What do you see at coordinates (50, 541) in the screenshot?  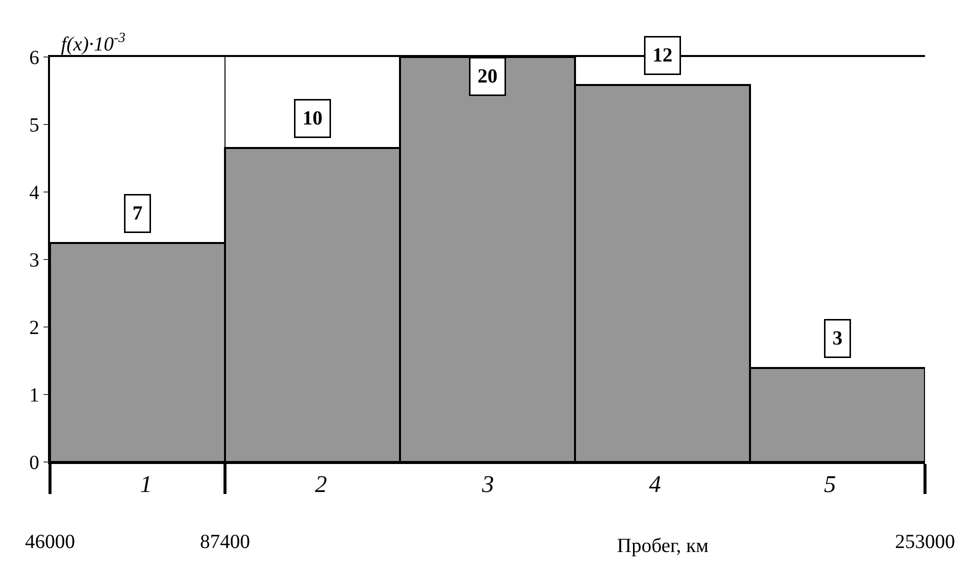 I see `x-tick-label: 46000` at bounding box center [50, 541].